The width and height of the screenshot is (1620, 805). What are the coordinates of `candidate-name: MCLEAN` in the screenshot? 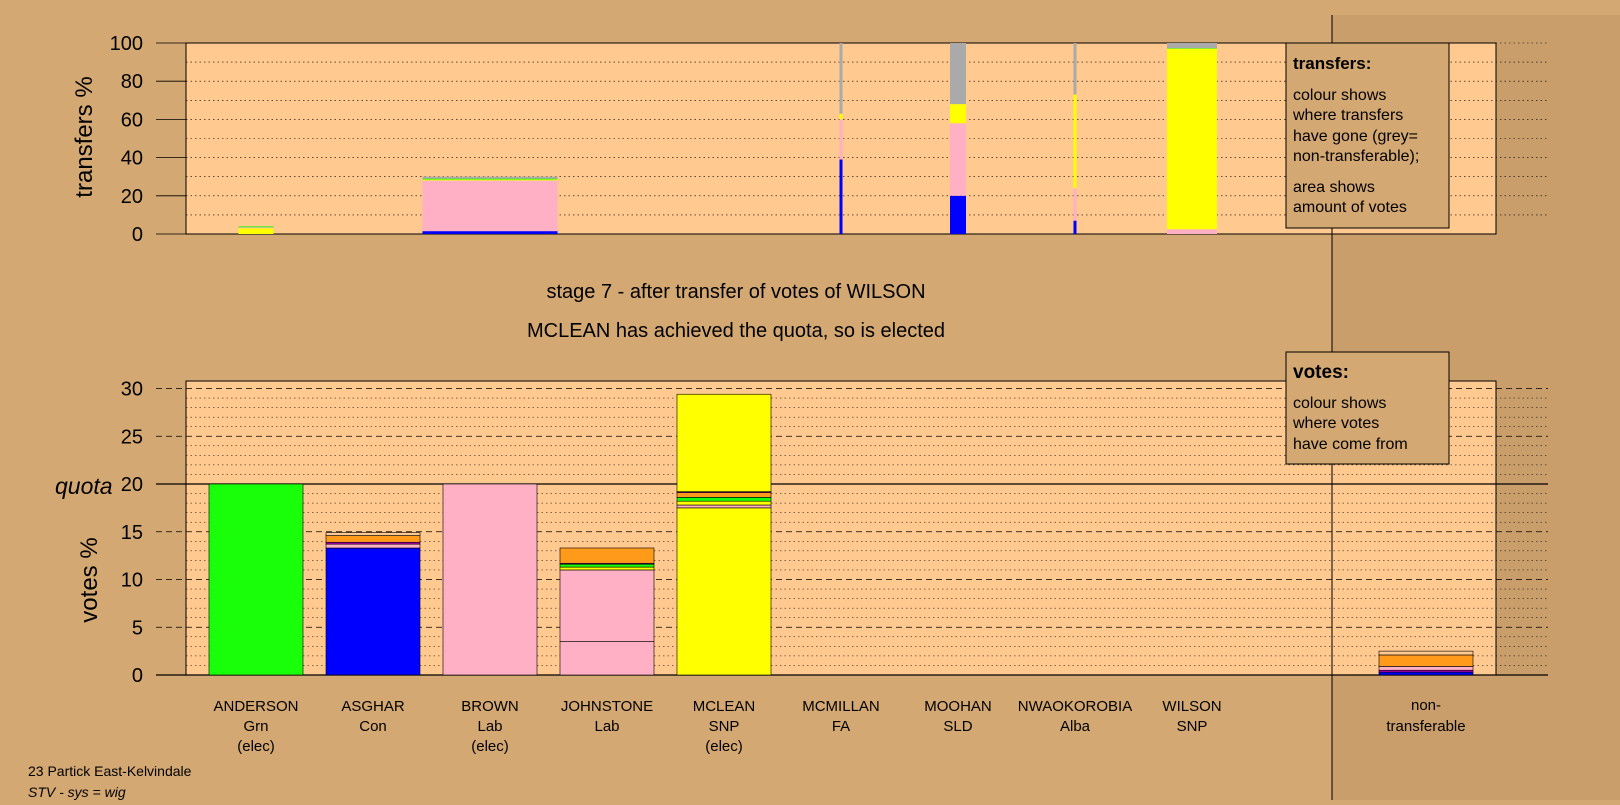 It's located at (724, 706).